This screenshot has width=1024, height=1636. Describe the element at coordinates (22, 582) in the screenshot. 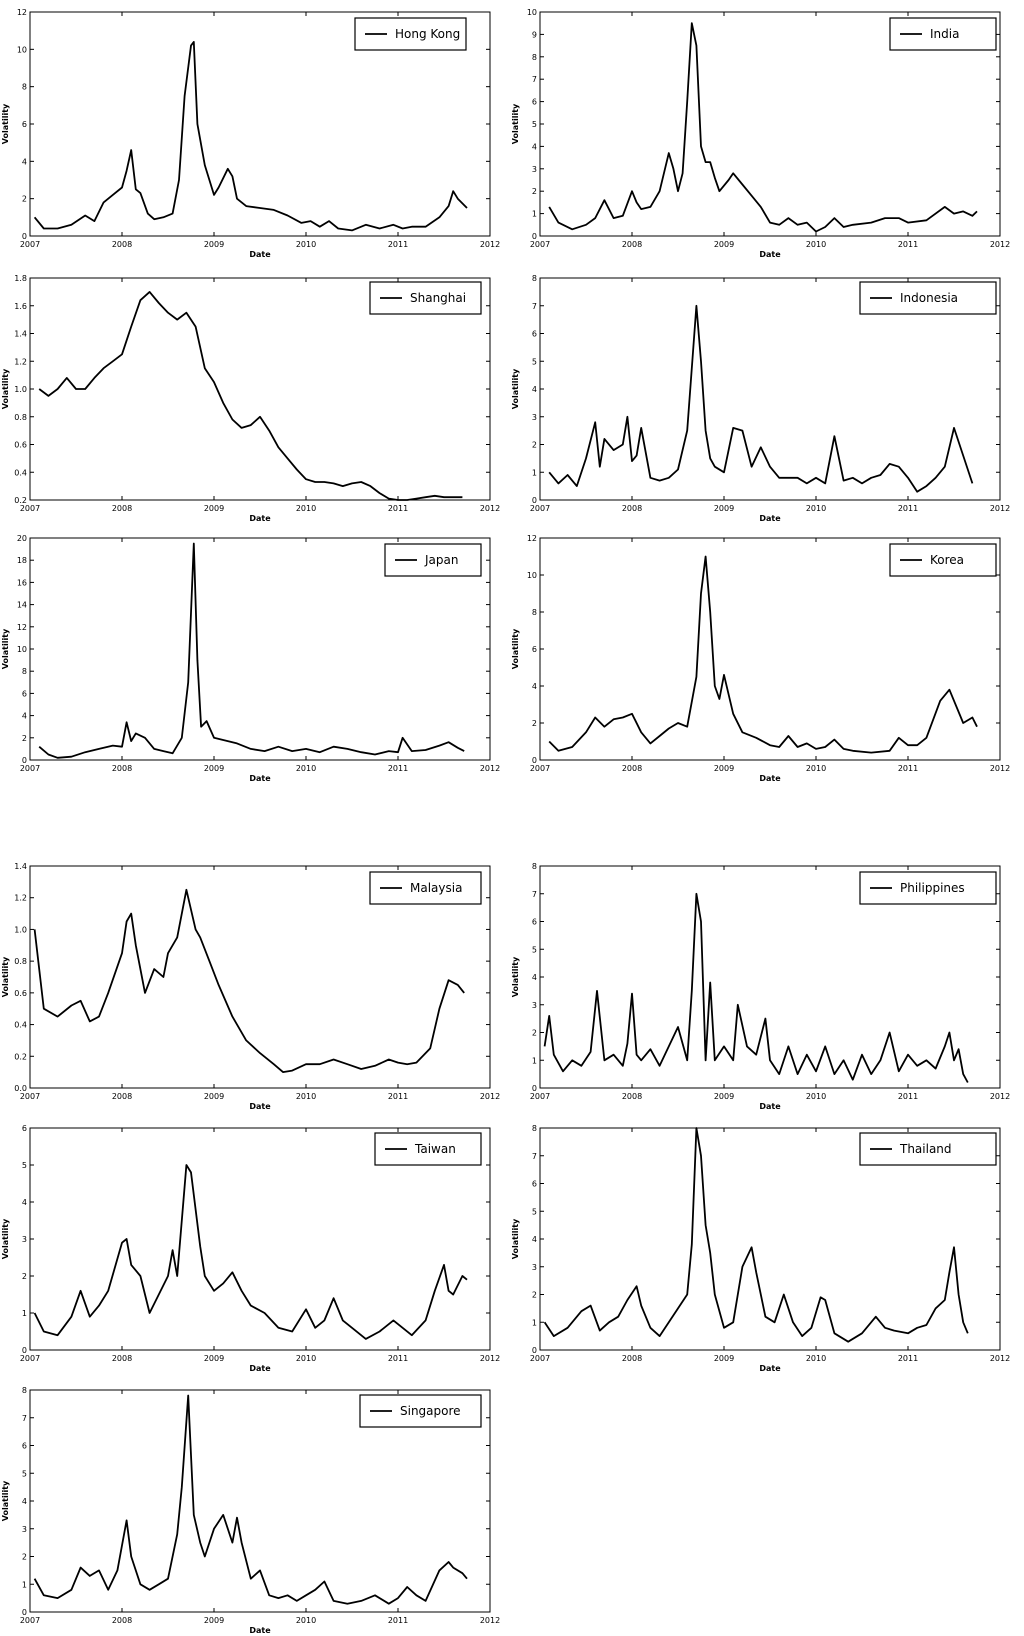

I see `y-tick-label: 16` at that location.